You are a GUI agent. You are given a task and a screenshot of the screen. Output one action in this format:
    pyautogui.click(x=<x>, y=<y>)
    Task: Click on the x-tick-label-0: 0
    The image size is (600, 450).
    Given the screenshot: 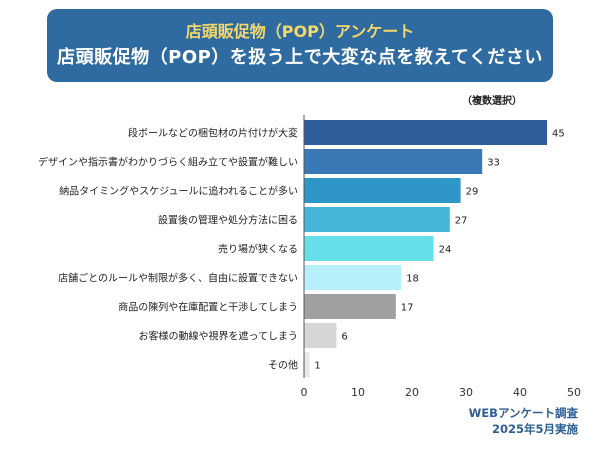 What is the action you would take?
    pyautogui.click(x=304, y=392)
    